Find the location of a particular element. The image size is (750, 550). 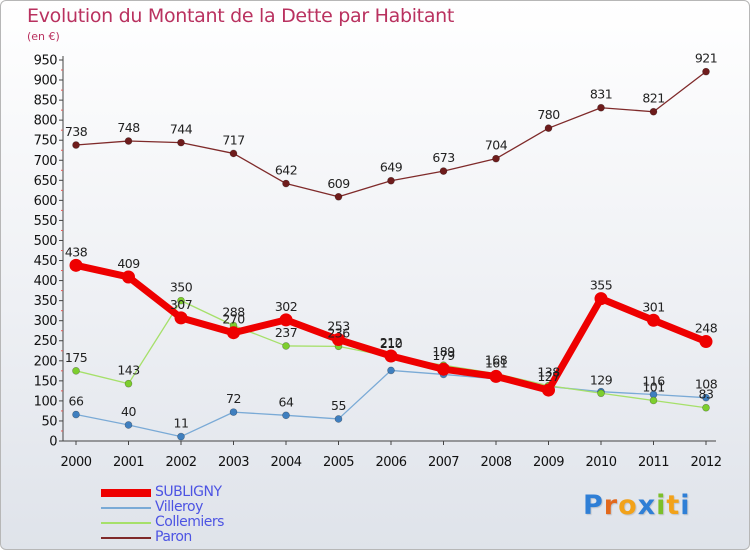

data-label-subligny: 301 is located at coordinates (653, 306).